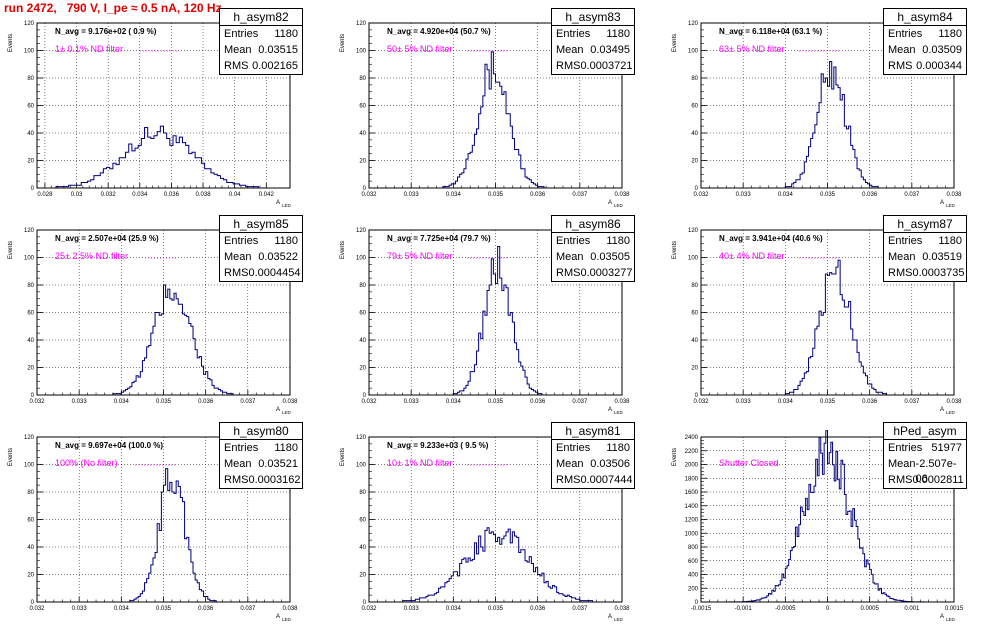 The width and height of the screenshot is (996, 627). What do you see at coordinates (593, 50) in the screenshot?
I see `stats-row-mean: Mean 0.03495` at bounding box center [593, 50].